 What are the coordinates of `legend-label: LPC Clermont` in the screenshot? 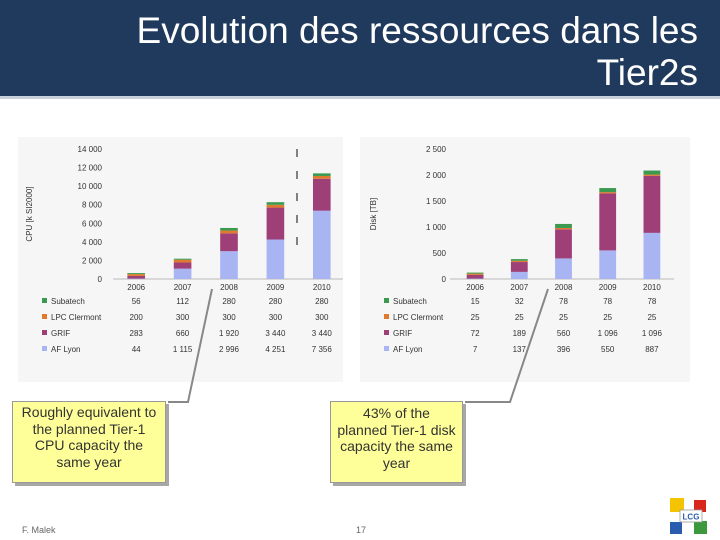 It's located at (418, 317).